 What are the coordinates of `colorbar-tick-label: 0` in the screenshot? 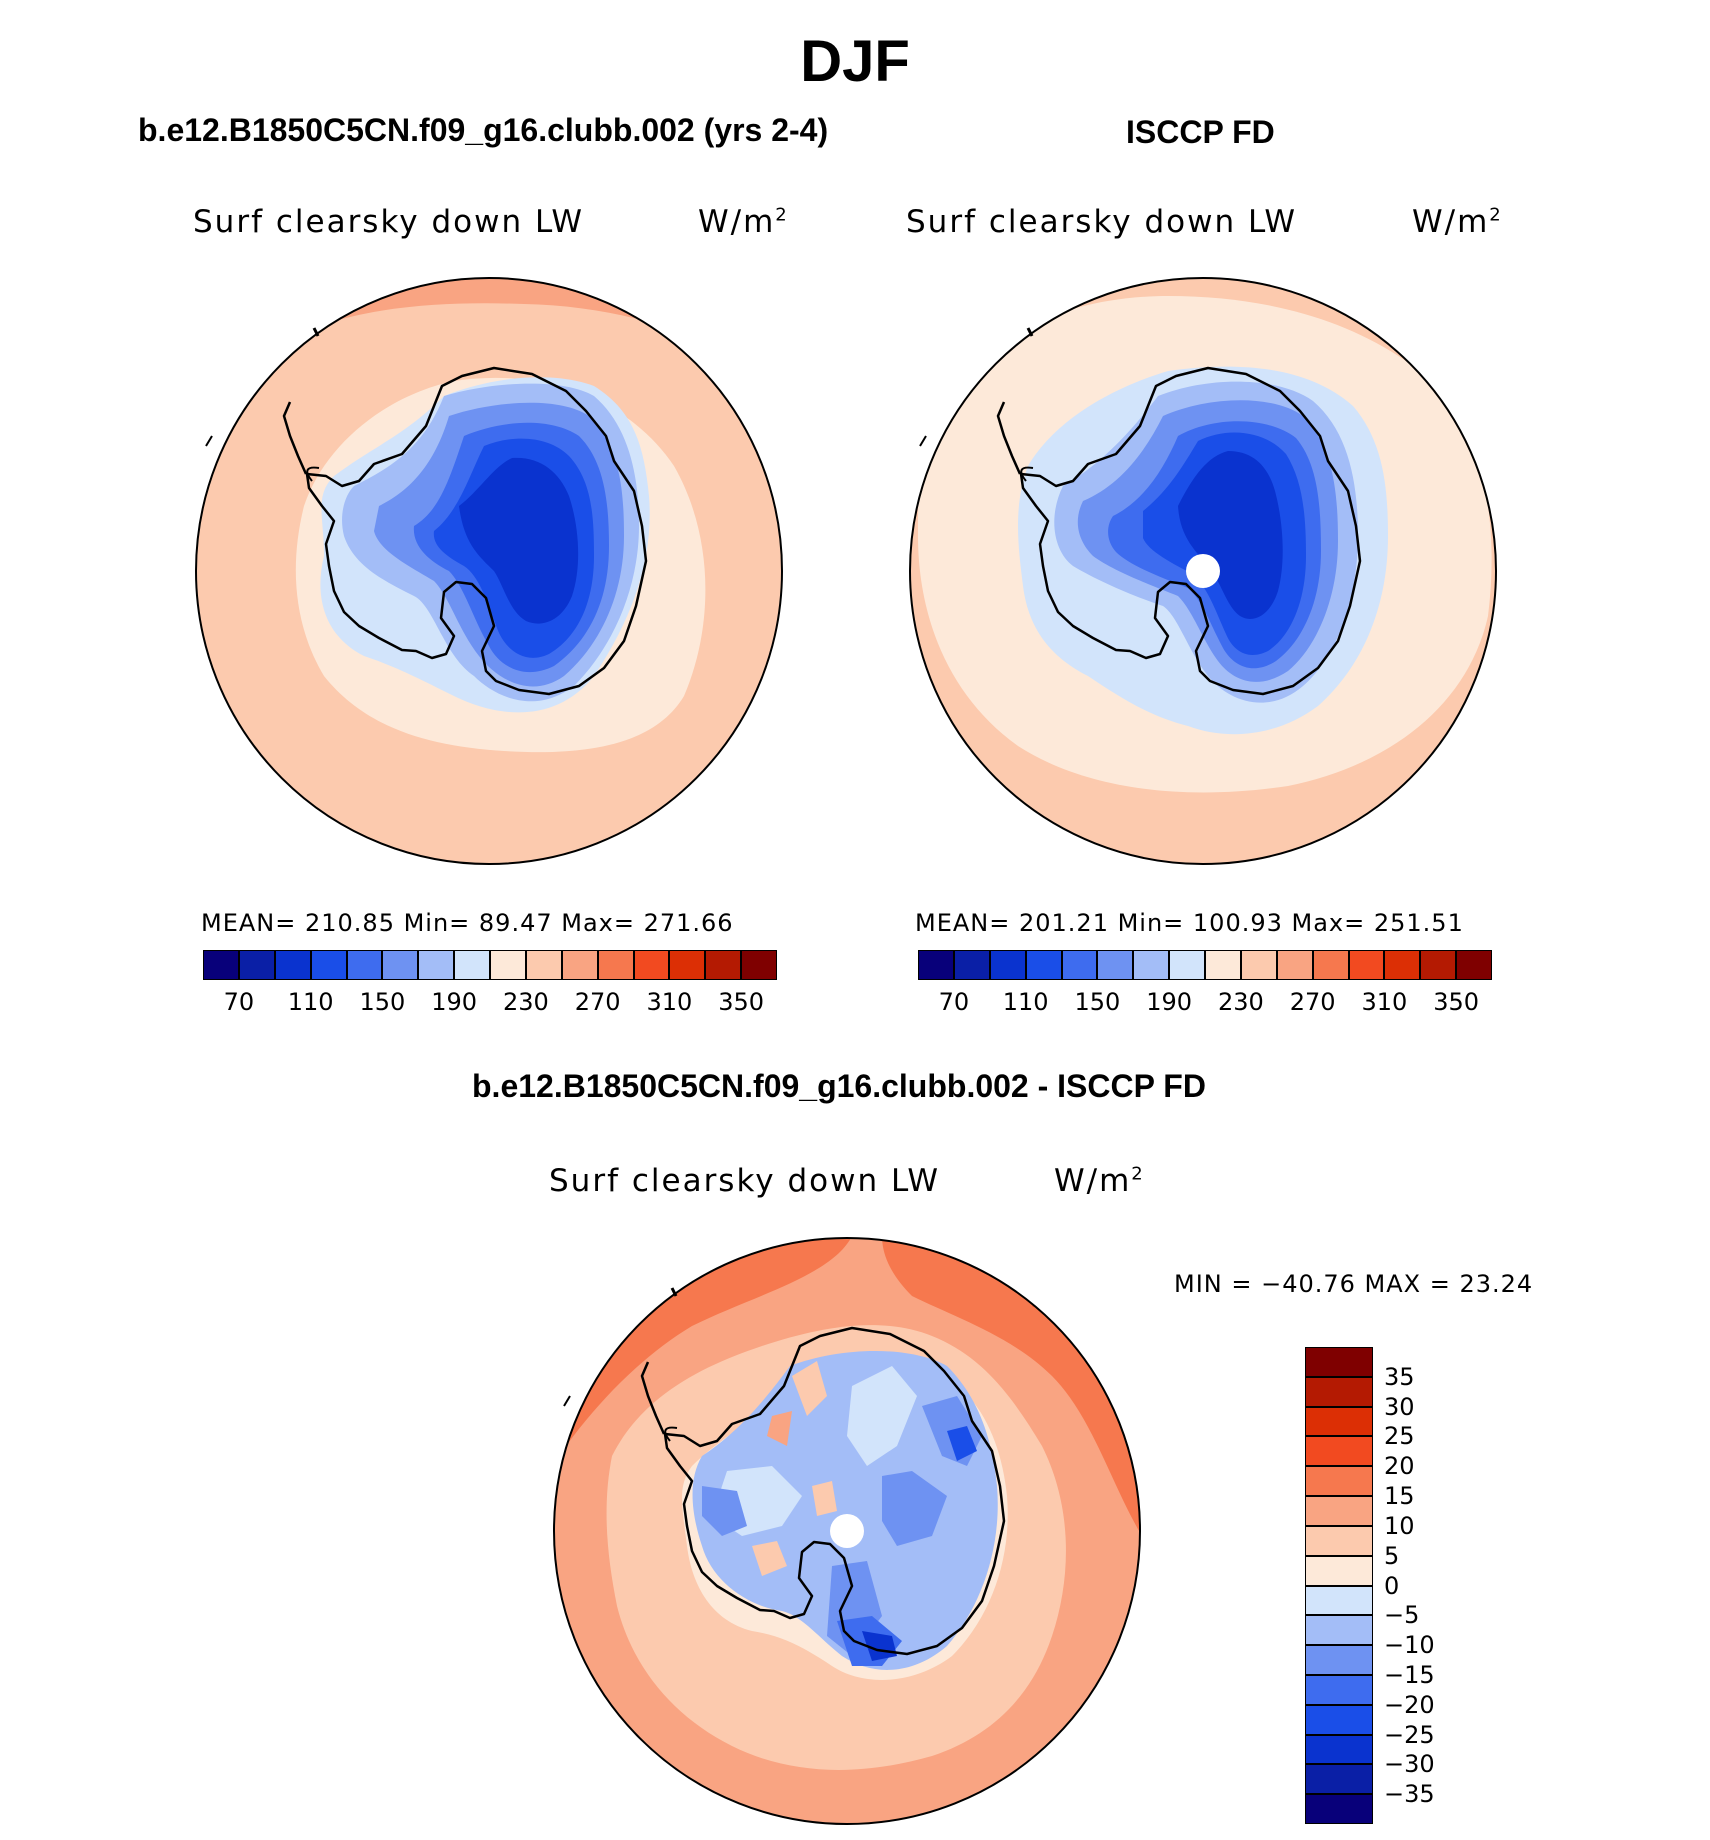 It's located at (1392, 1585).